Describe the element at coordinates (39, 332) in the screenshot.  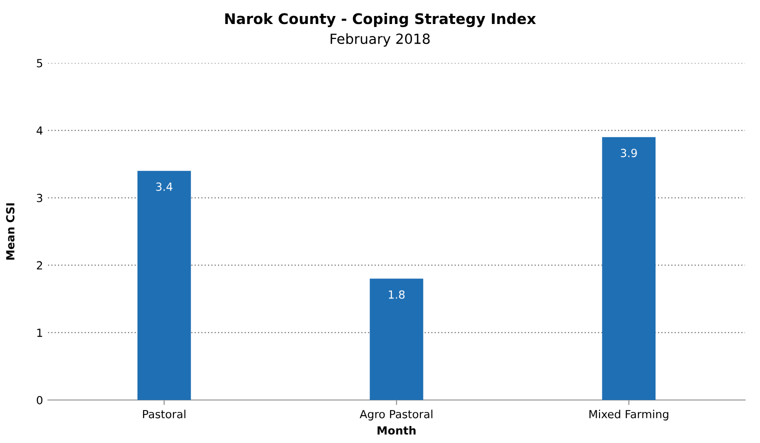
I see `y-tick-label: 1` at that location.